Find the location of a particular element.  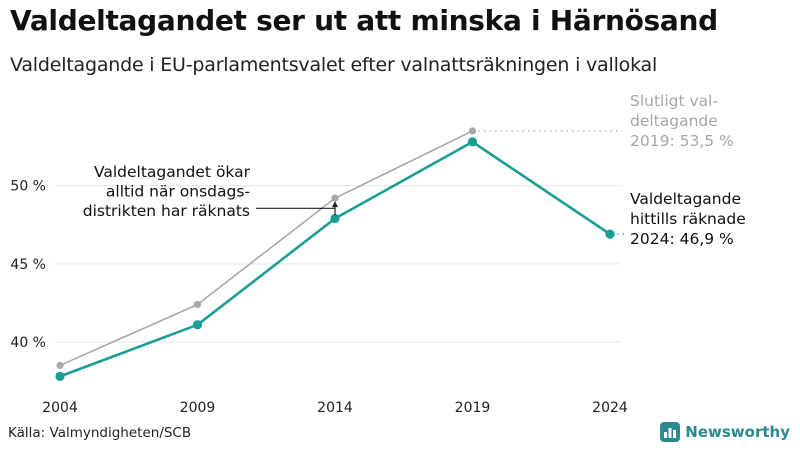

annotation-current-line: hittills räknade is located at coordinates (688, 219).